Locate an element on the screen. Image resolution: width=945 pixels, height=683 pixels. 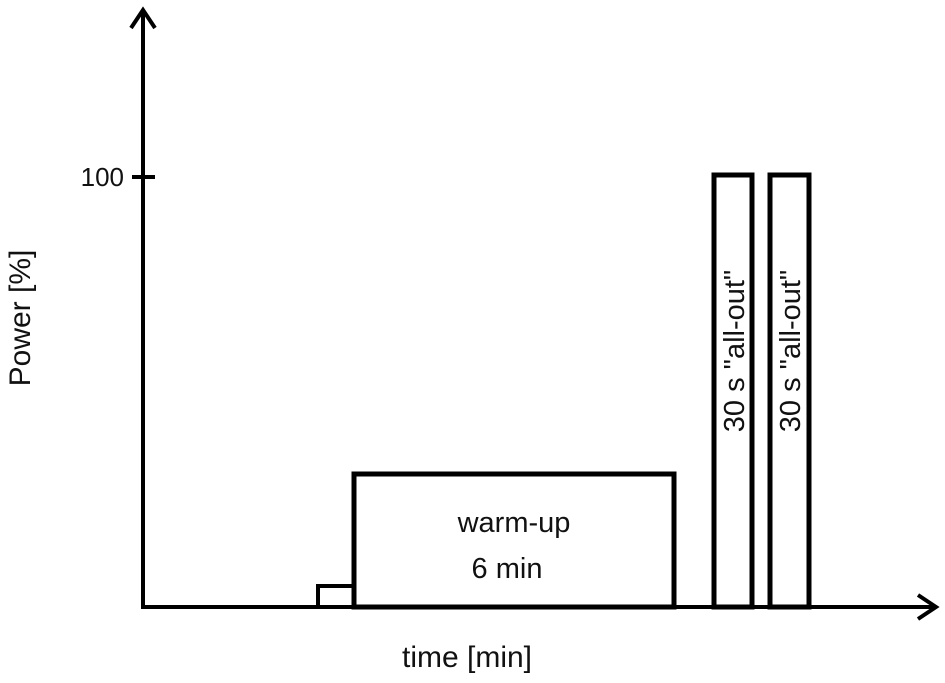
x-axis-label: time [min] is located at coordinates (467, 657).